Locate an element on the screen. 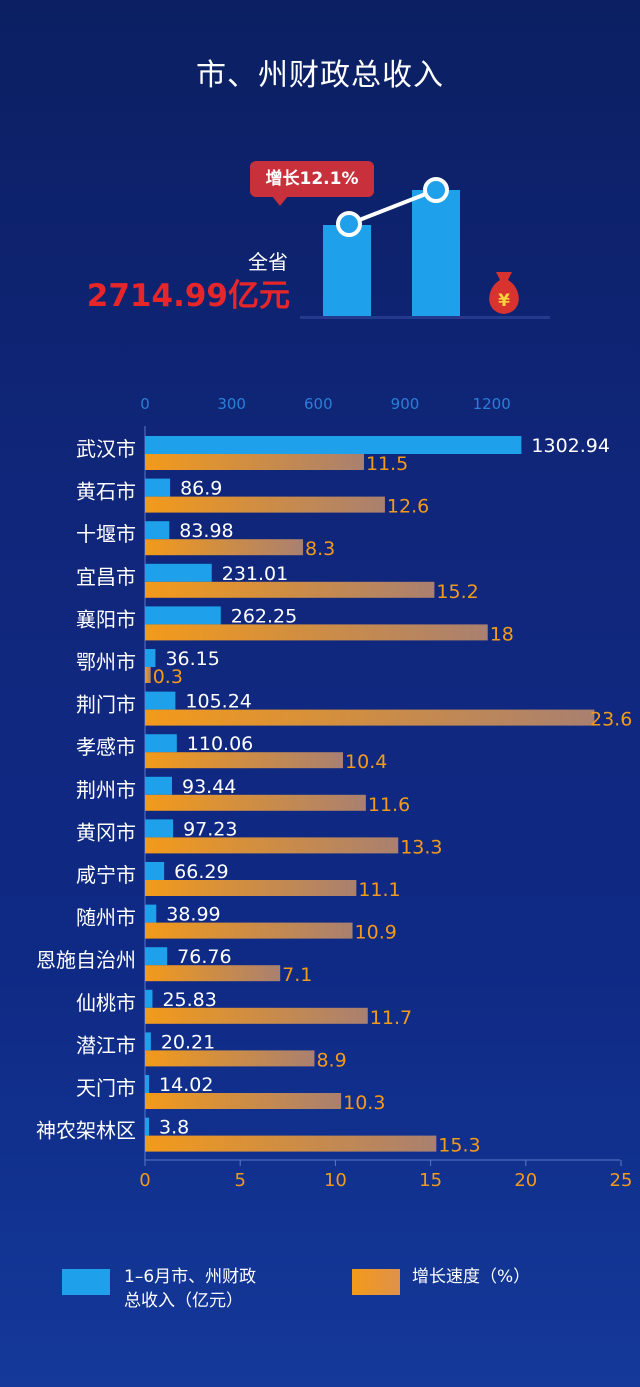 This screenshot has width=640, height=1387. category-label: 荆门市 is located at coordinates (106, 705).